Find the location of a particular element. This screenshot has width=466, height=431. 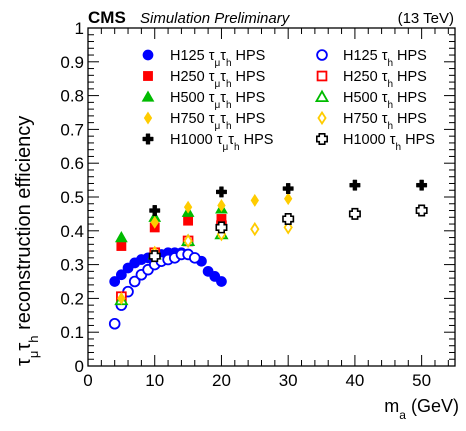

x-tick-label: 10 is located at coordinates (154, 380).